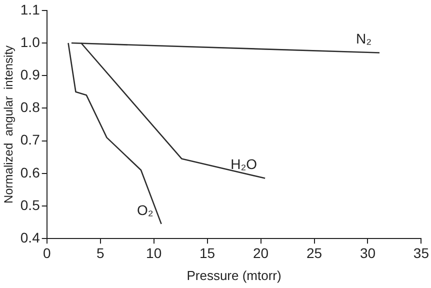 This screenshot has height=288, width=431. Describe the element at coordinates (421, 252) in the screenshot. I see `x-tick-label: 35` at that location.